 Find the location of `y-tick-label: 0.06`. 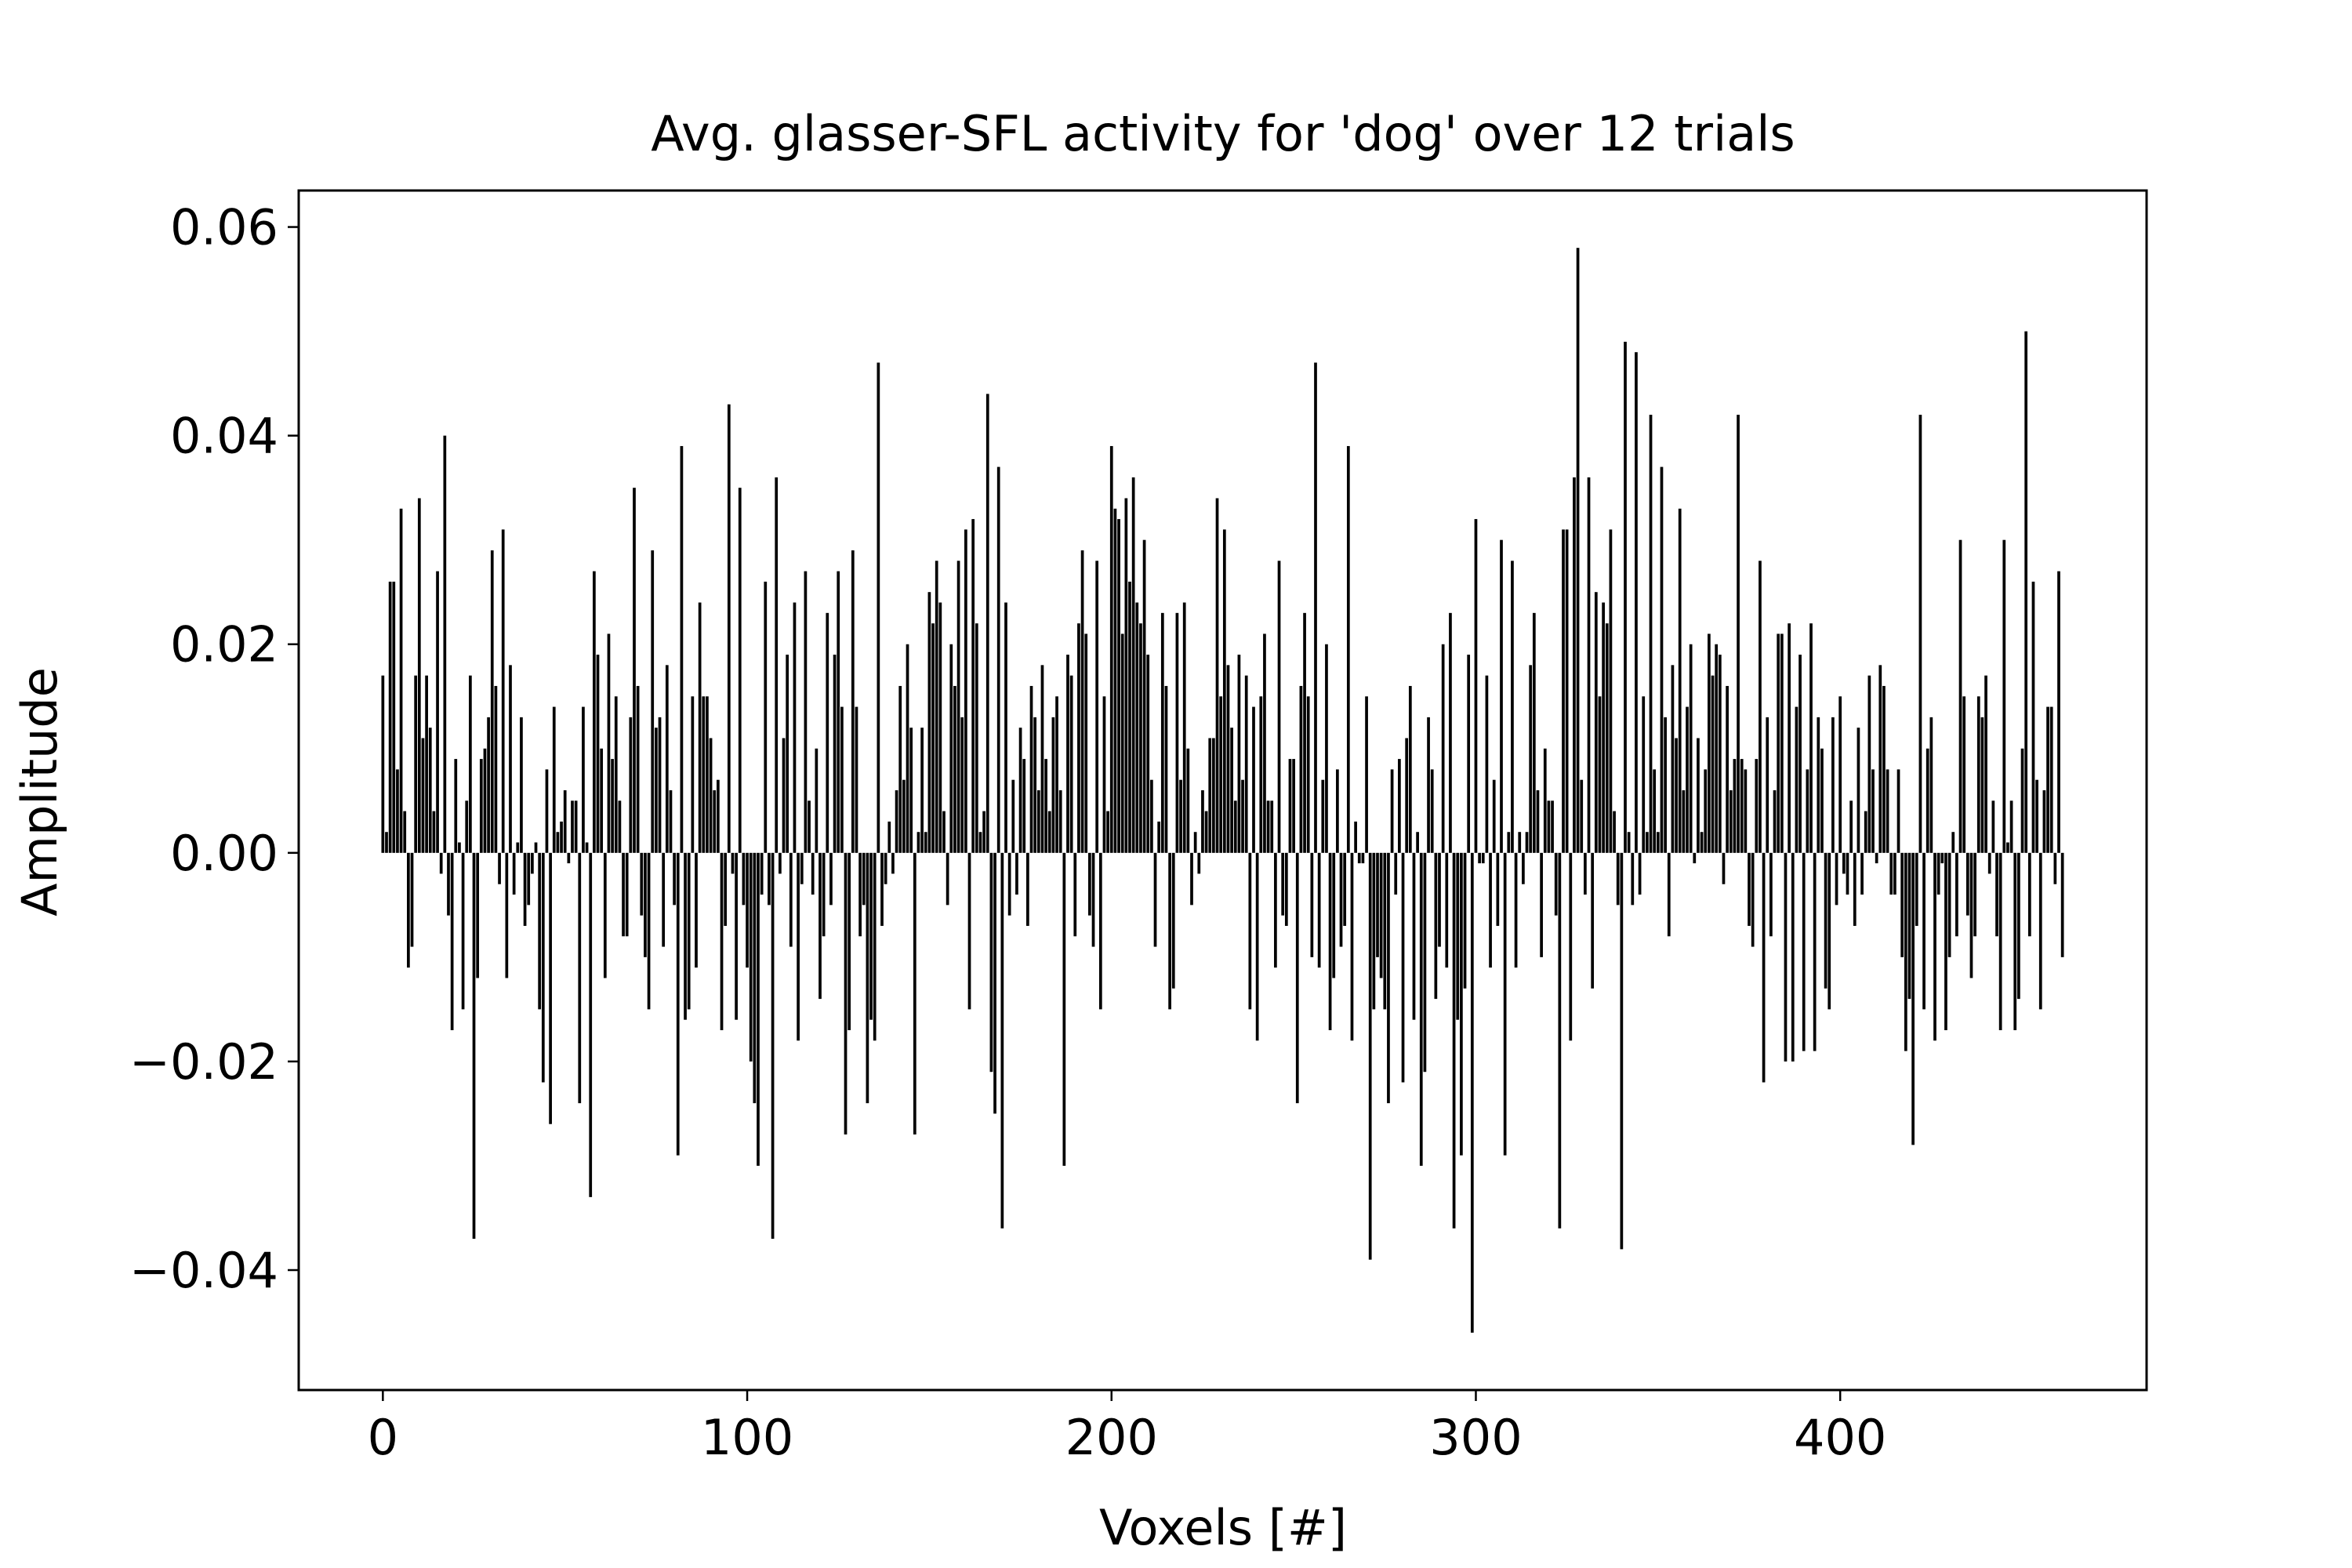

y-tick-label: 0.06 is located at coordinates (224, 228).